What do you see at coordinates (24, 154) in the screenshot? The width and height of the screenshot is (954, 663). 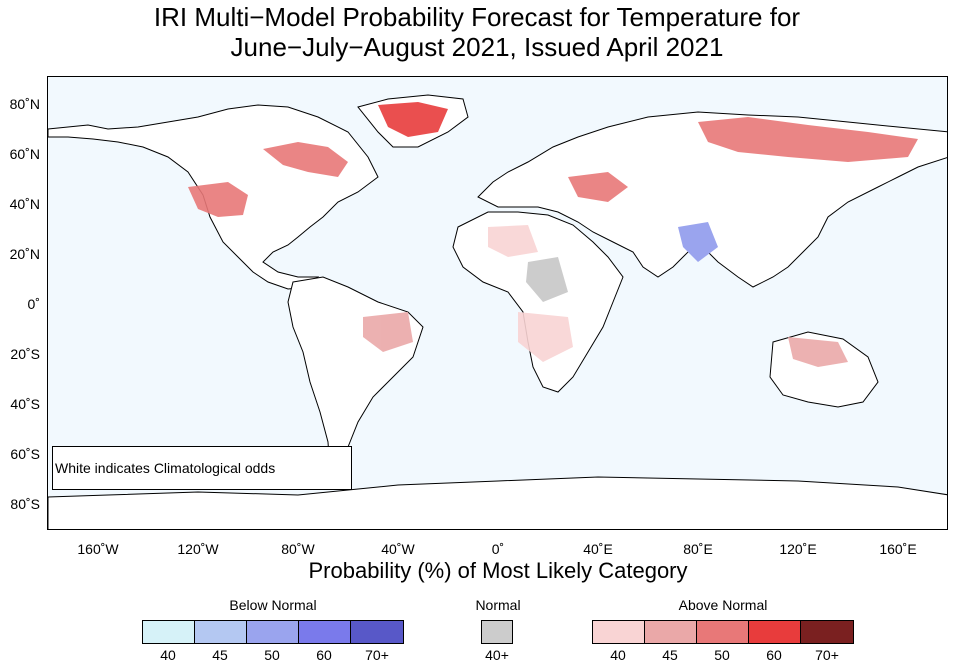 I see `y-tick-60n: 60˚N` at bounding box center [24, 154].